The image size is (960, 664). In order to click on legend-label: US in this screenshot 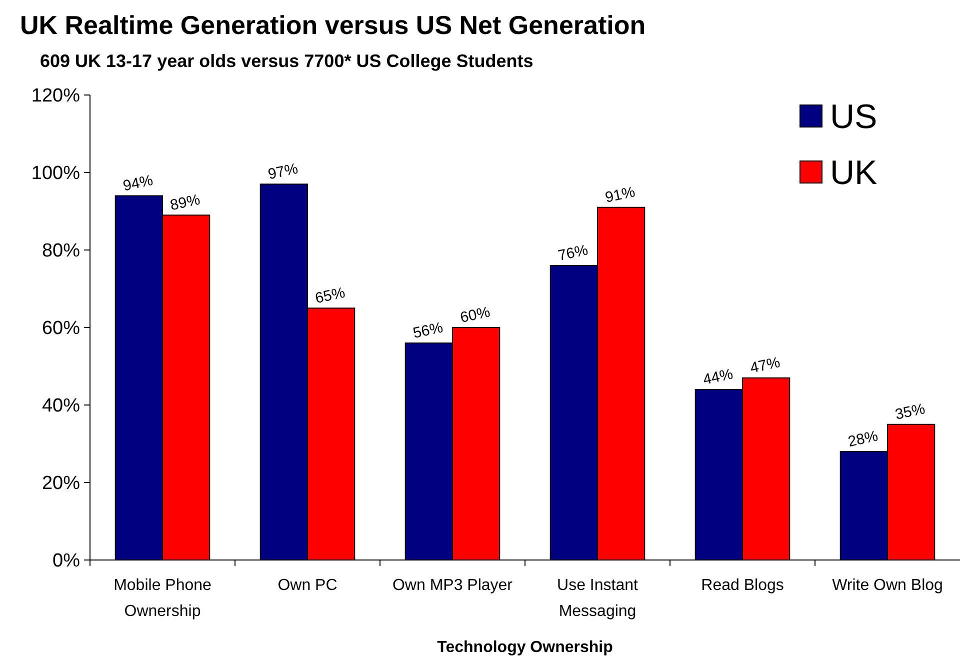, I will do `click(854, 117)`.